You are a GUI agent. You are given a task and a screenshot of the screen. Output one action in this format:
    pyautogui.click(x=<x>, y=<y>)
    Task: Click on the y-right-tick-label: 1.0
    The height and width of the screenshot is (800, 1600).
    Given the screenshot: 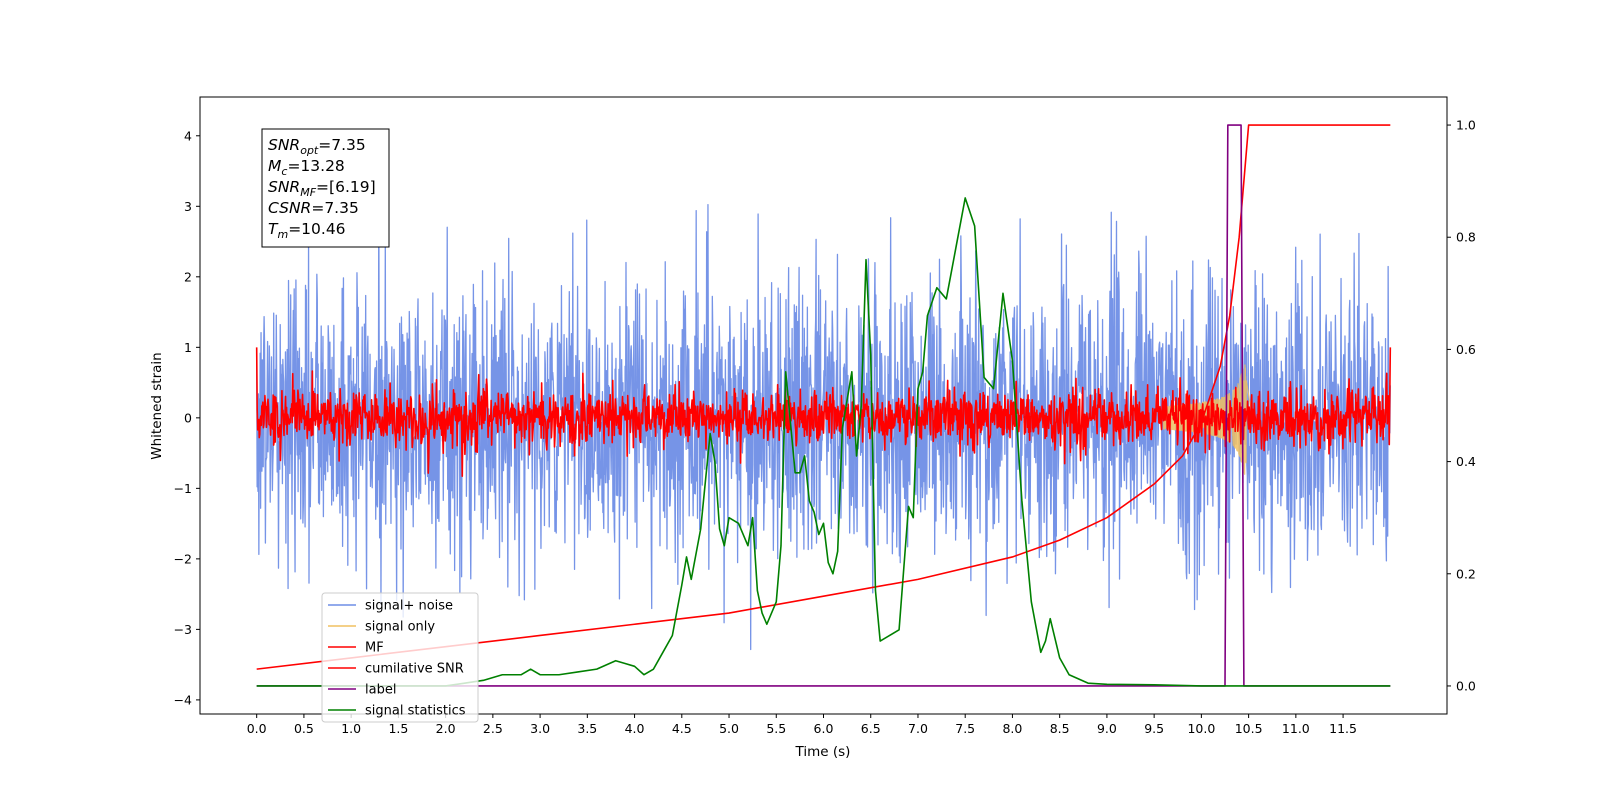 What is the action you would take?
    pyautogui.click(x=1466, y=125)
    